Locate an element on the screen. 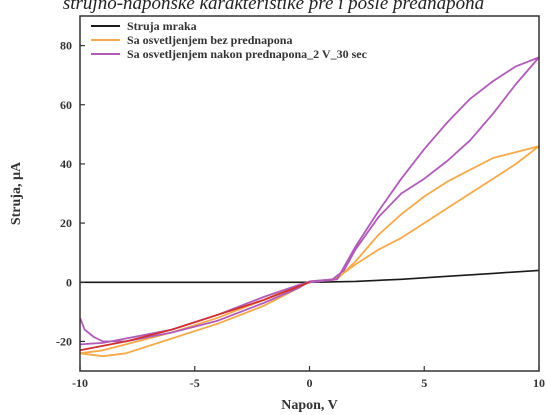 The height and width of the screenshot is (415, 547). x-tick-label: -10 is located at coordinates (80, 383).